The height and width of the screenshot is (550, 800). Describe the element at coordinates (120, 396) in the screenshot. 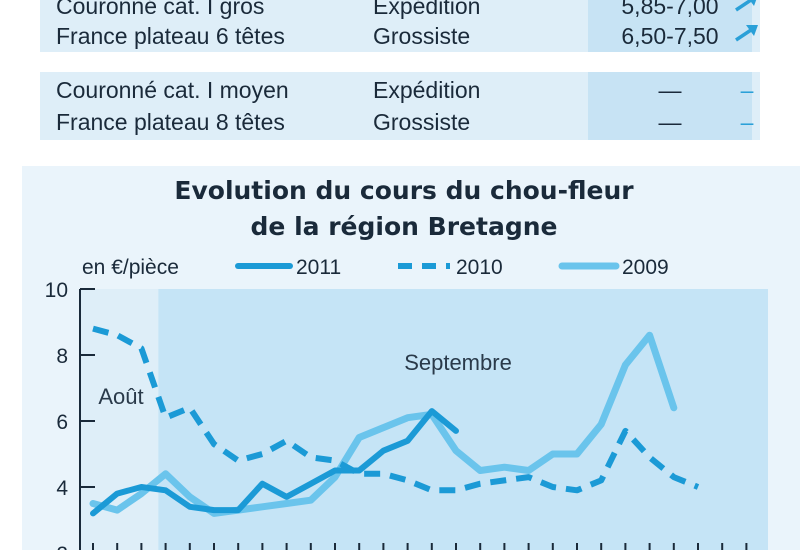

I see `period-label-aout: Août` at that location.